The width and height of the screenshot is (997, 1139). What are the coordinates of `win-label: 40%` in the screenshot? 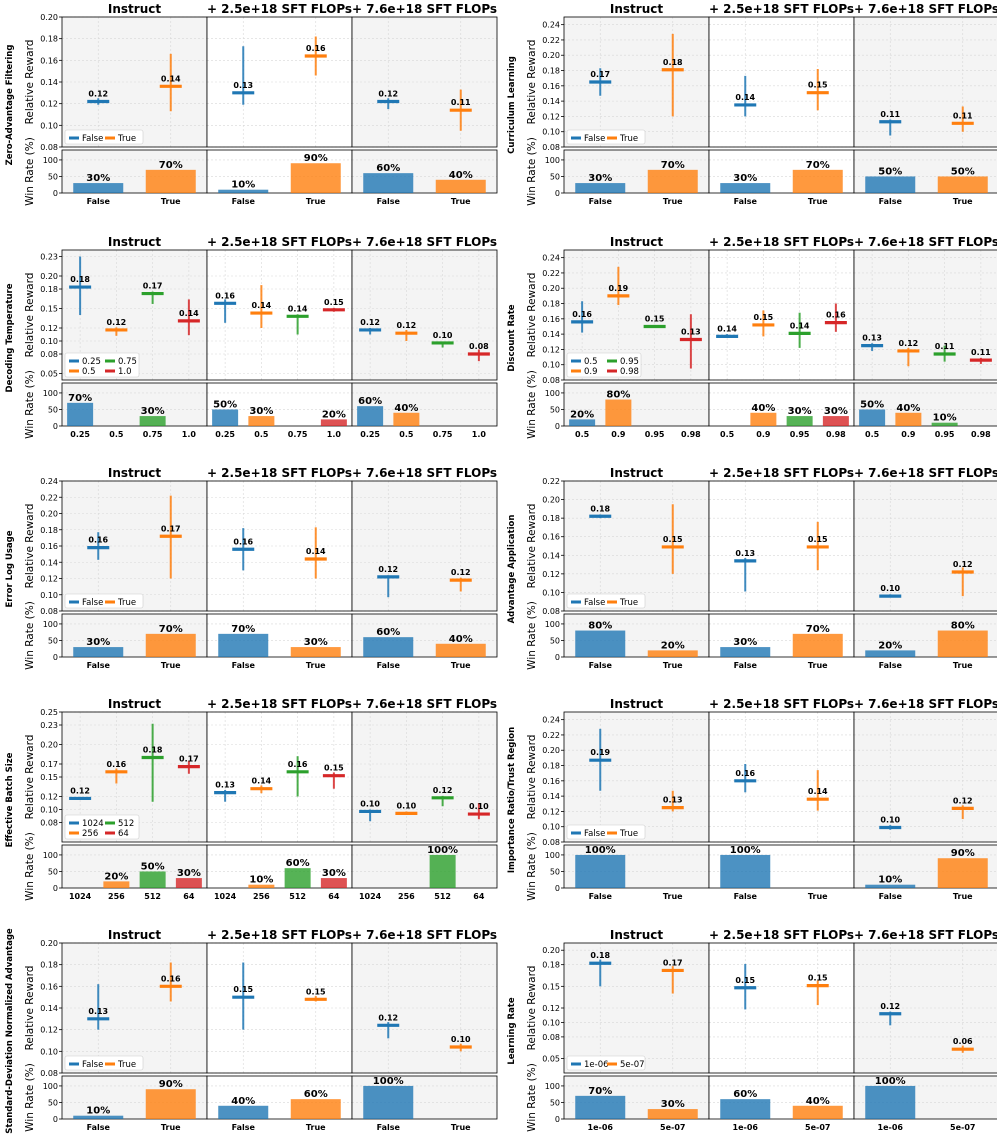 It's located at (461, 175).